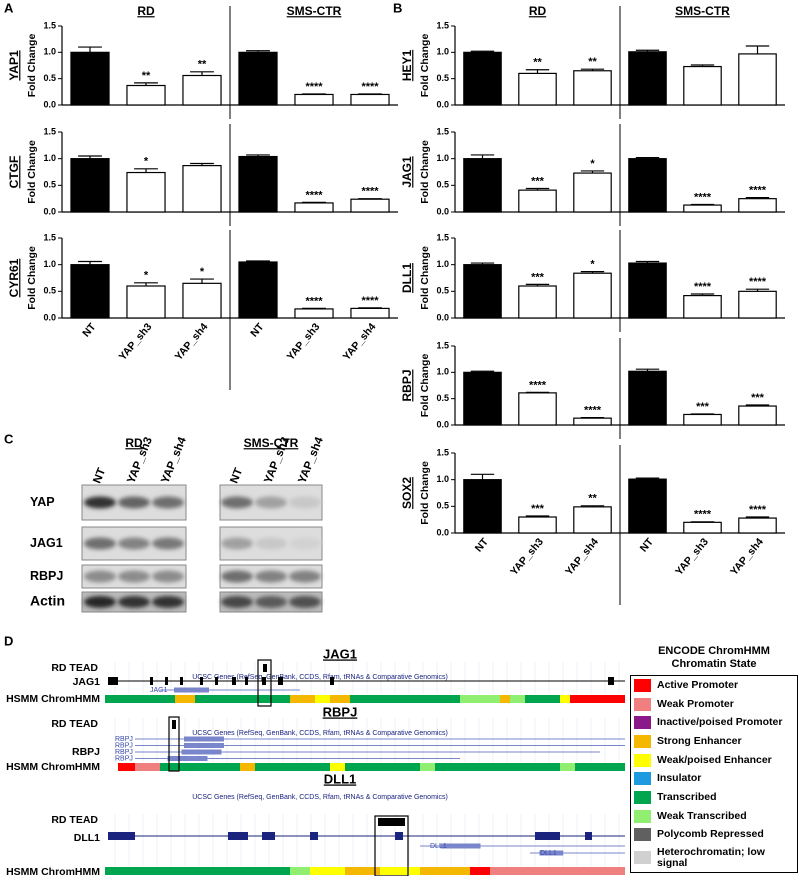 The image size is (800, 876). Describe the element at coordinates (46, 543) in the screenshot. I see `blot-row-label: JAG1` at that location.